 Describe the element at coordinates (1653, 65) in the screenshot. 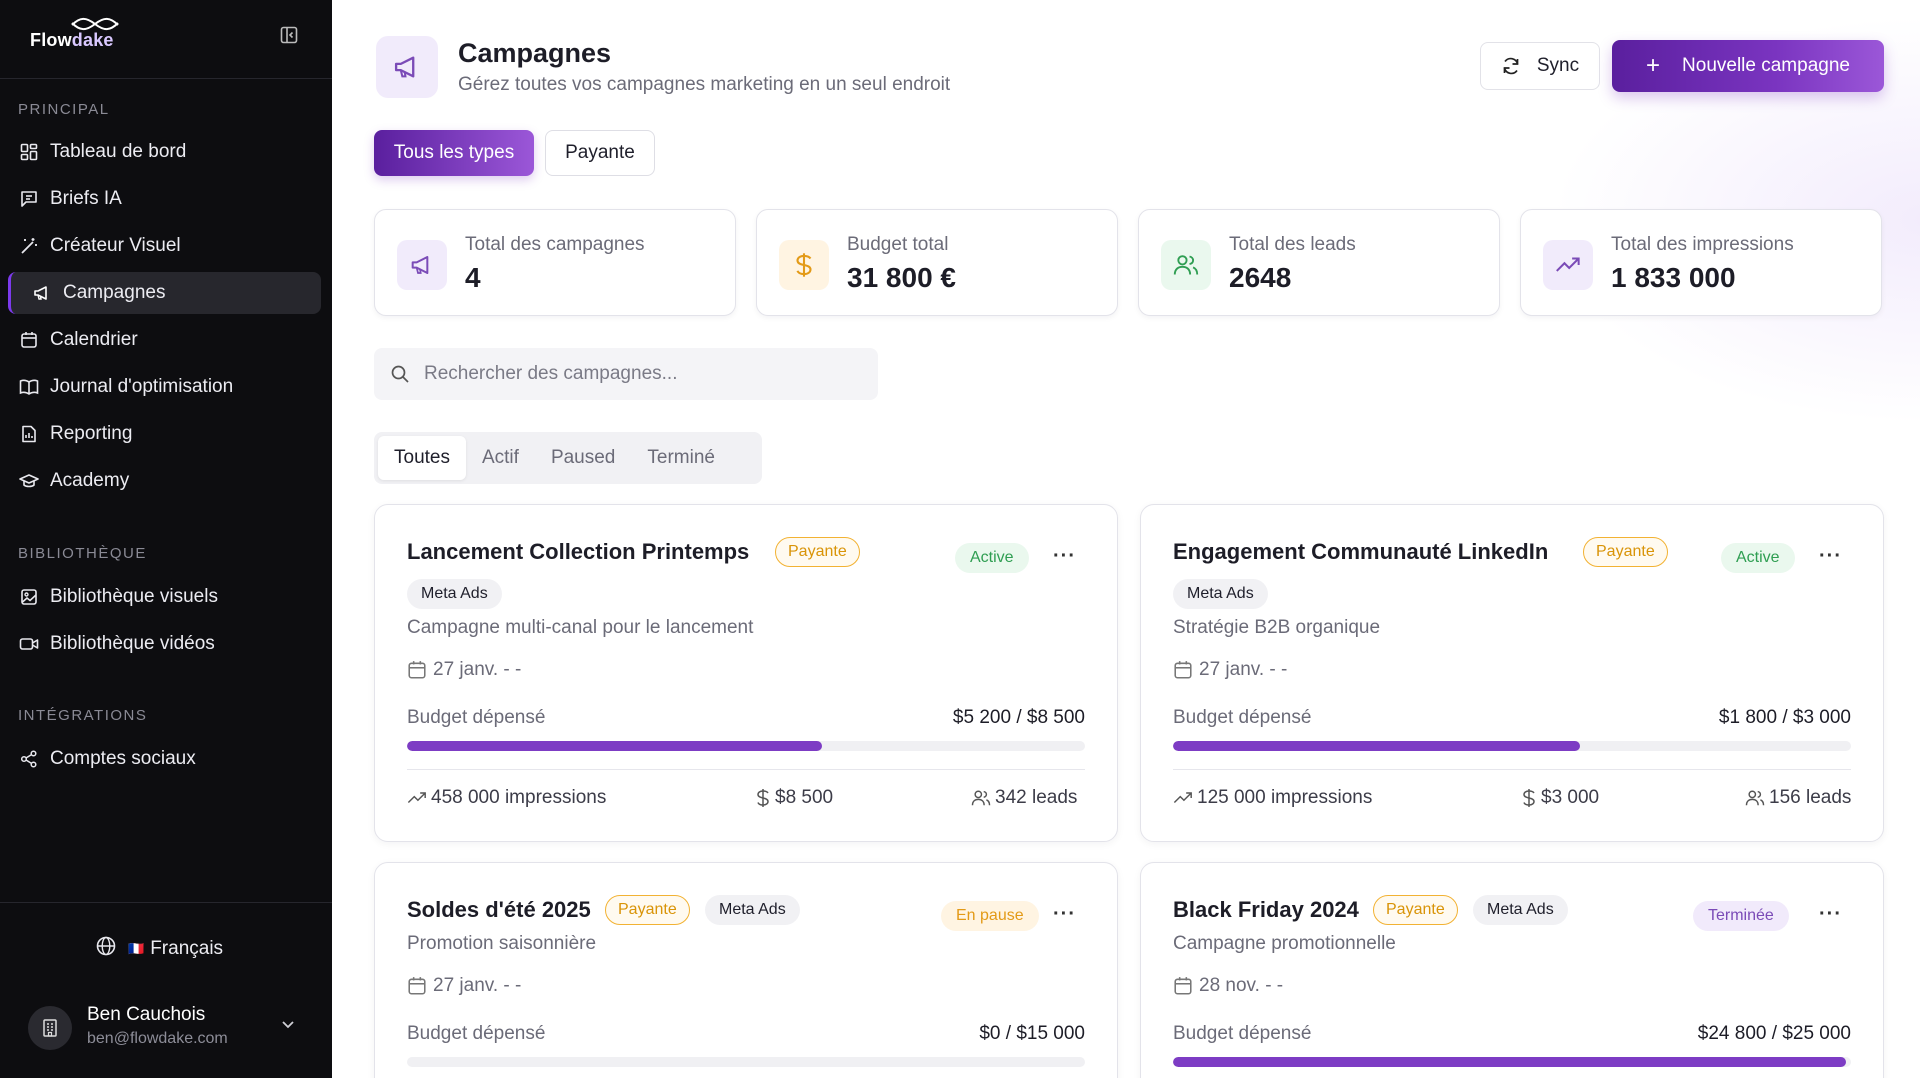

I see `plus-icon: +` at that location.